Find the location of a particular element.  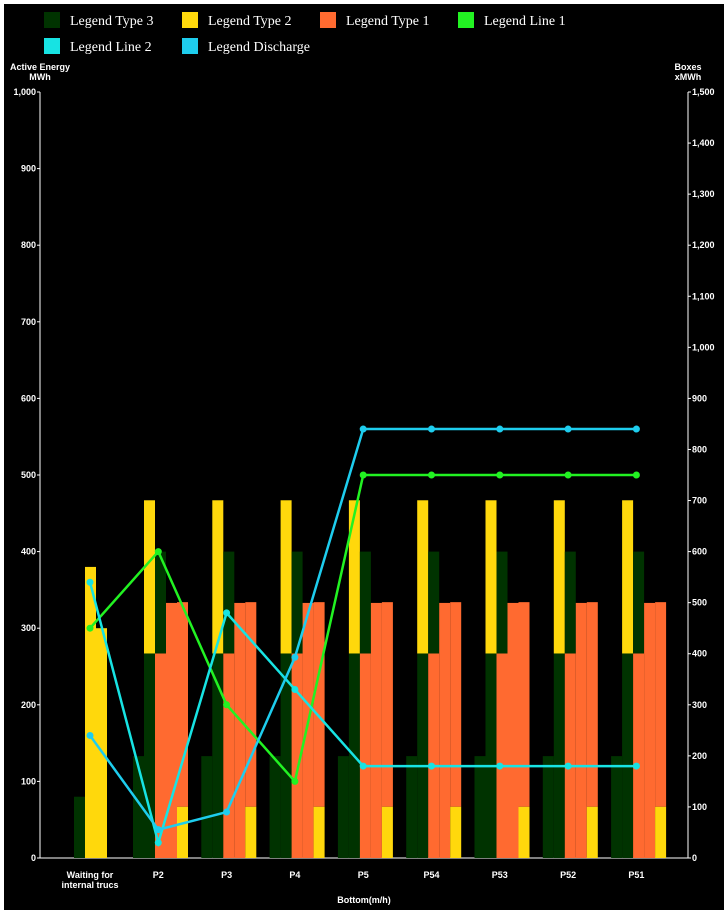

left-tick-label: 300 is located at coordinates (28, 628).